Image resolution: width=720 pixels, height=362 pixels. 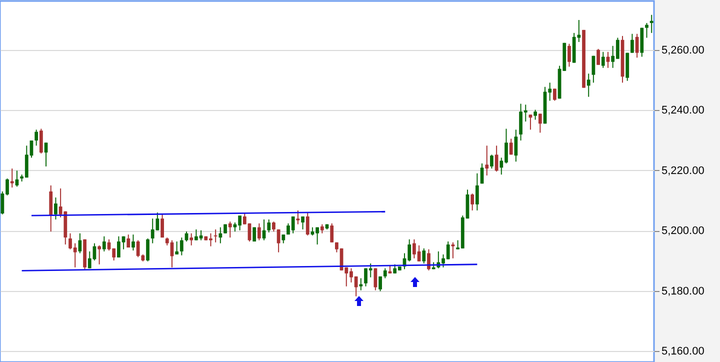 What do you see at coordinates (683, 50) in the screenshot?
I see `y-tick-label: 5,260.00` at bounding box center [683, 50].